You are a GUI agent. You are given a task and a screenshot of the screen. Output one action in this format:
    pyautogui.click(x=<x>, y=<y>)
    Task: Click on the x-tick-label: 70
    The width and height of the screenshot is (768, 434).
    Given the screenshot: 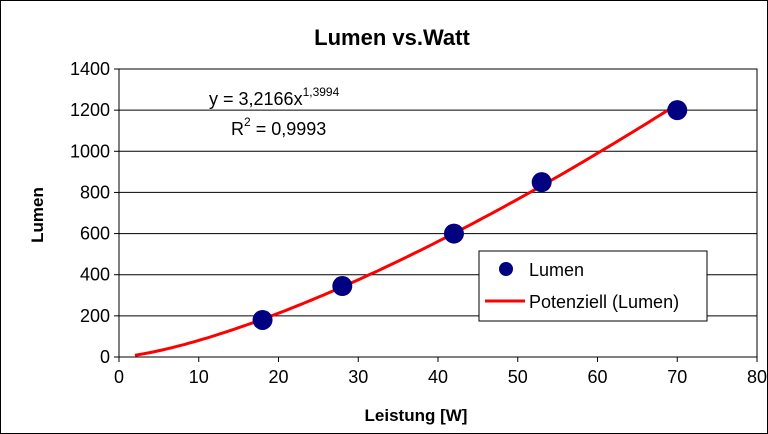 What is the action you would take?
    pyautogui.click(x=677, y=377)
    